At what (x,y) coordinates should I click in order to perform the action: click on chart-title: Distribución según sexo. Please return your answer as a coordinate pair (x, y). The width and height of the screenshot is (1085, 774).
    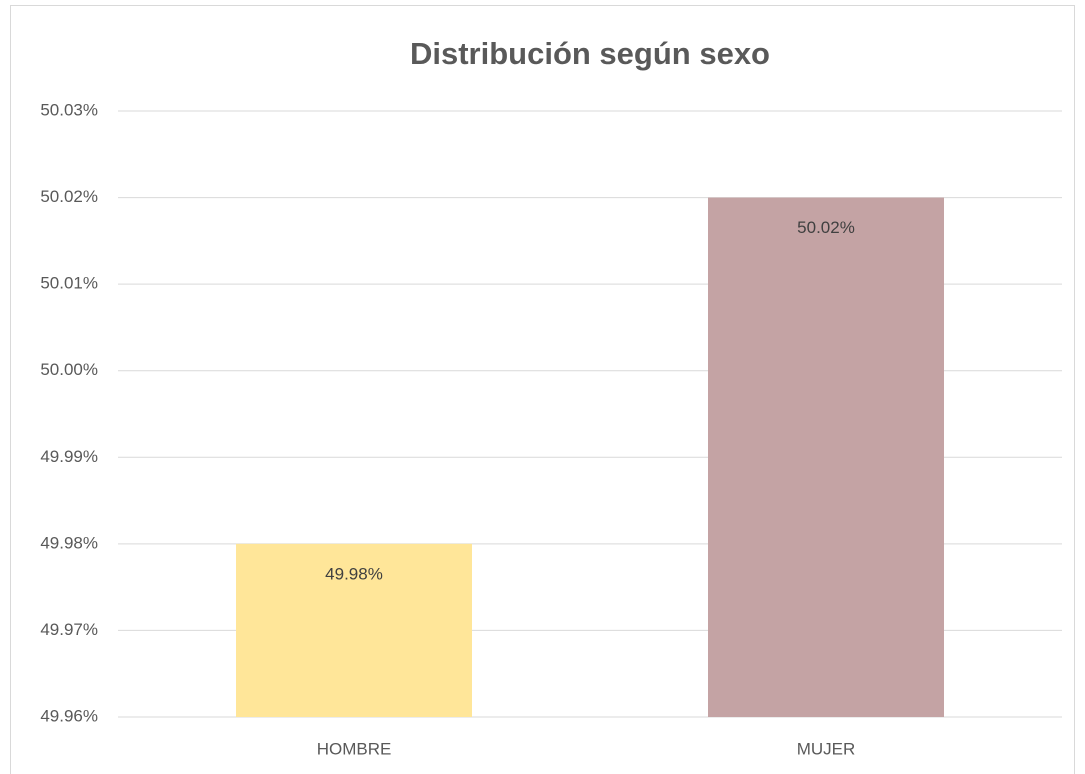
    Looking at the image, I should click on (590, 53).